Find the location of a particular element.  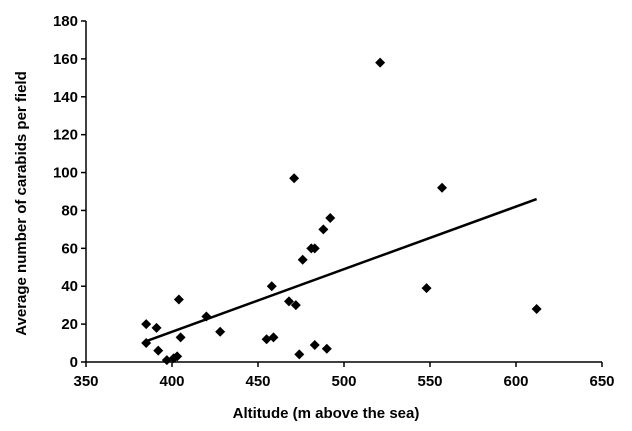

x-axis: 350 400 450 500 550 600 650 is located at coordinates (344, 375).